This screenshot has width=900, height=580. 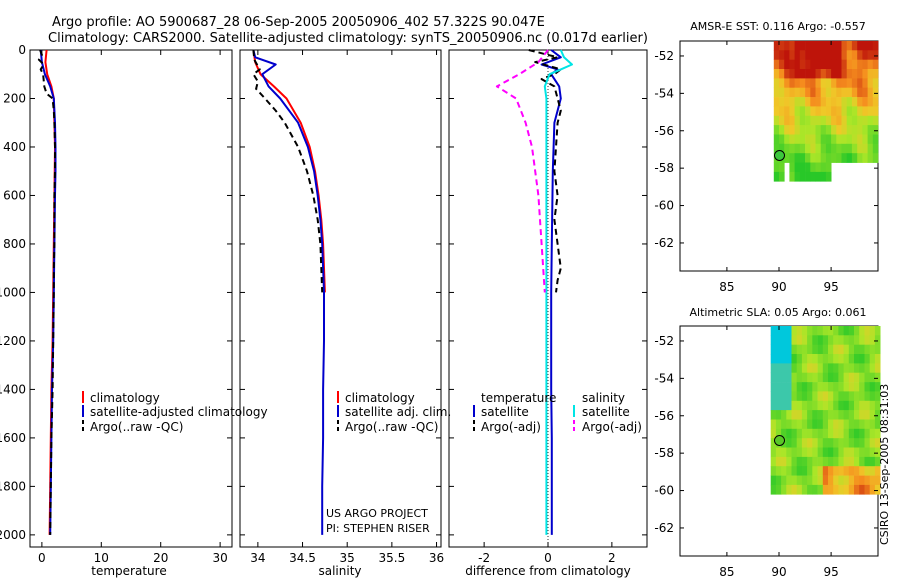 I want to click on depth-tick-label-4: 800, so click(x=14, y=244).